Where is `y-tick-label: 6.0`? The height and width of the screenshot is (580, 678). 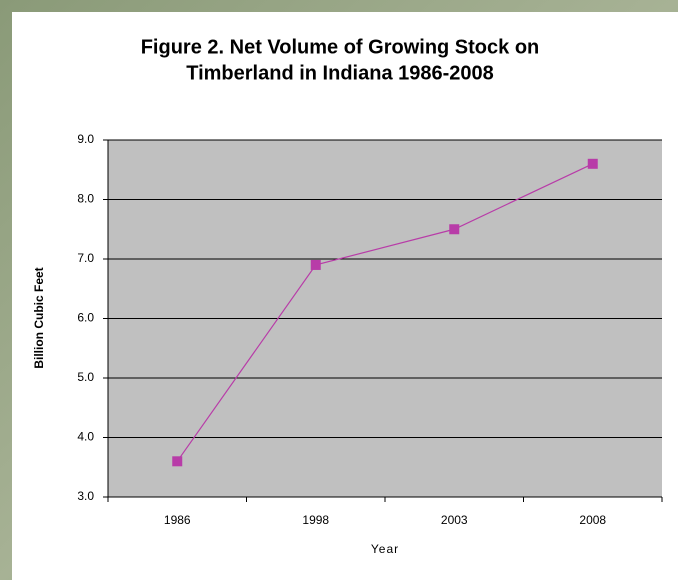 y-tick-label: 6.0 is located at coordinates (85, 318).